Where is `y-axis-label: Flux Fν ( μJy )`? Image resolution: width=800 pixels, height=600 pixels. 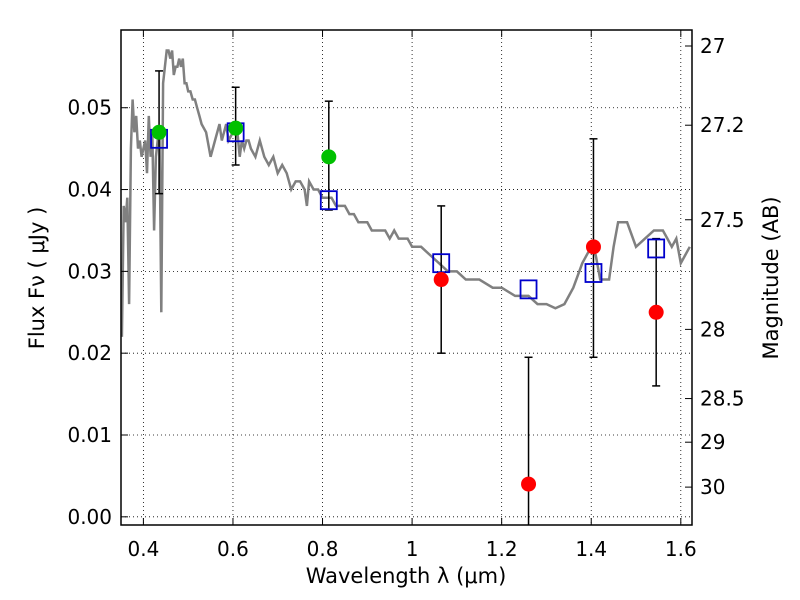
y-axis-label: Flux Fν ( μJy ) is located at coordinates (37, 278).